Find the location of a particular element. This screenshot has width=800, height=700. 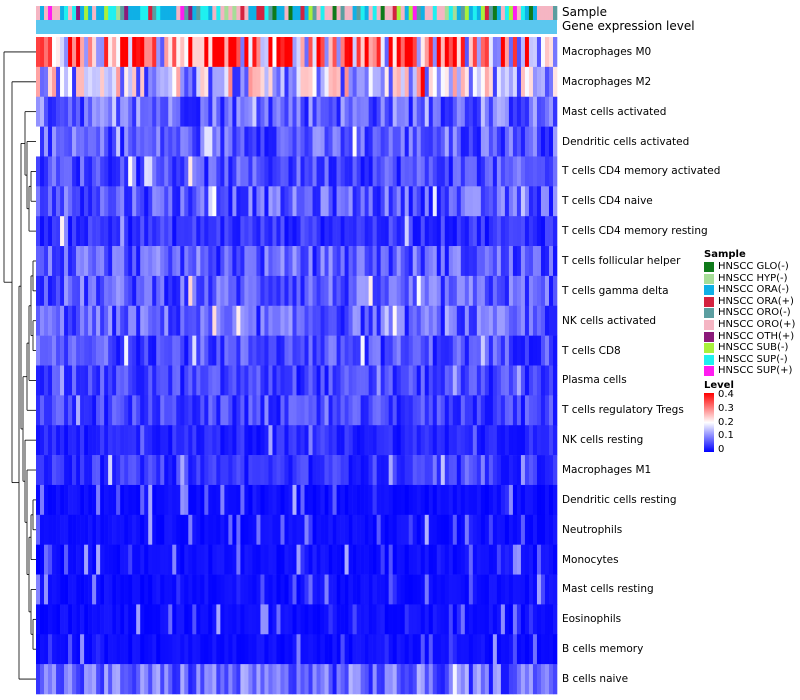

sample-legend-swatch is located at coordinates (709, 324).